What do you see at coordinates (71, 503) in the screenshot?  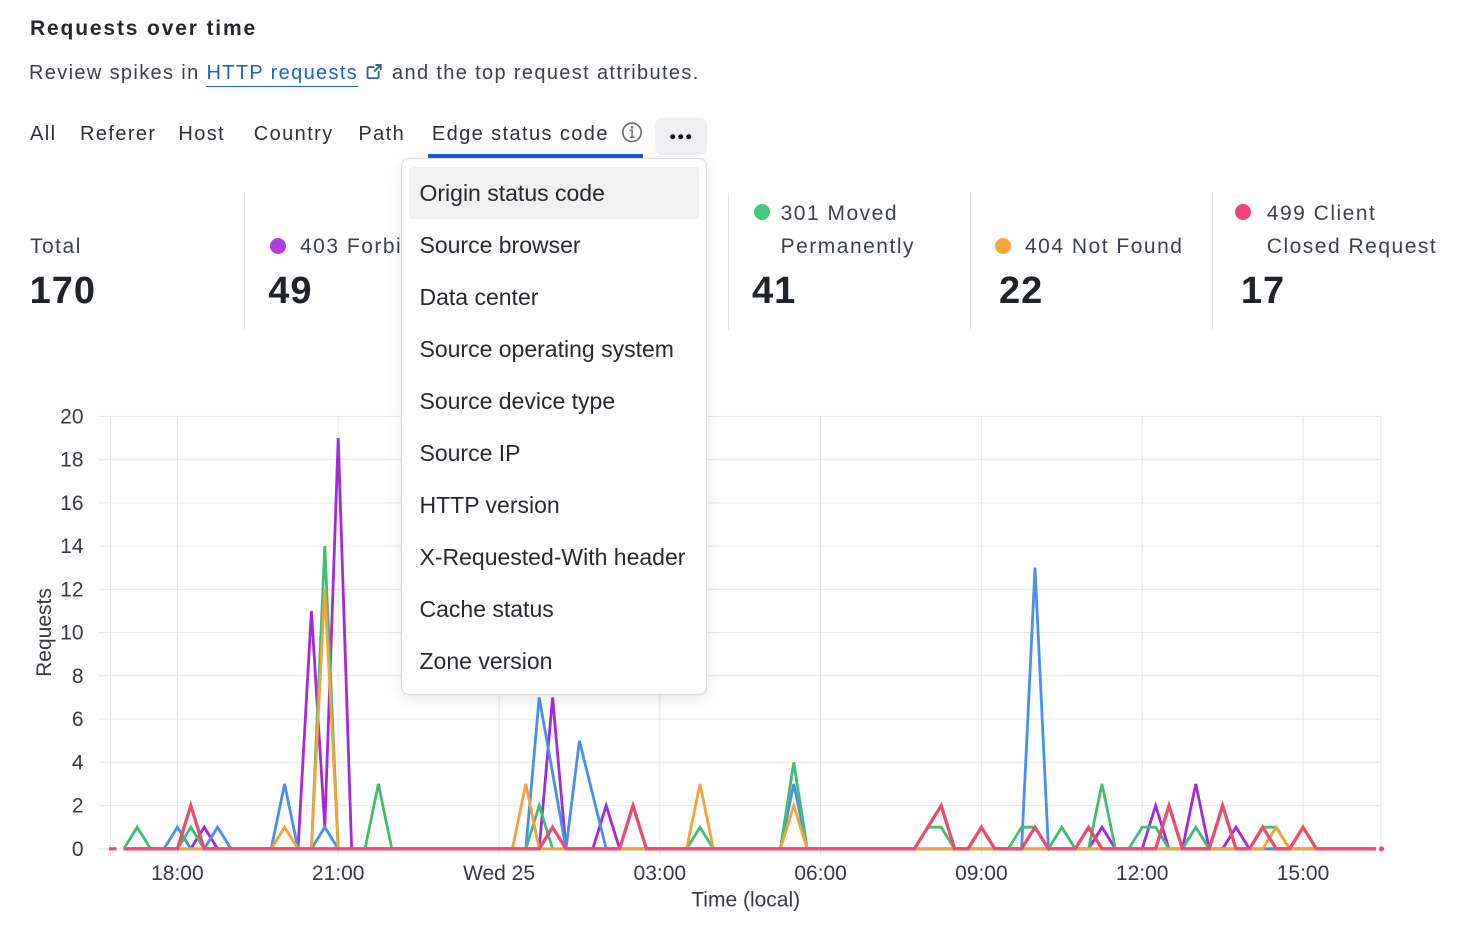 I see `svg-text: 16` at bounding box center [71, 503].